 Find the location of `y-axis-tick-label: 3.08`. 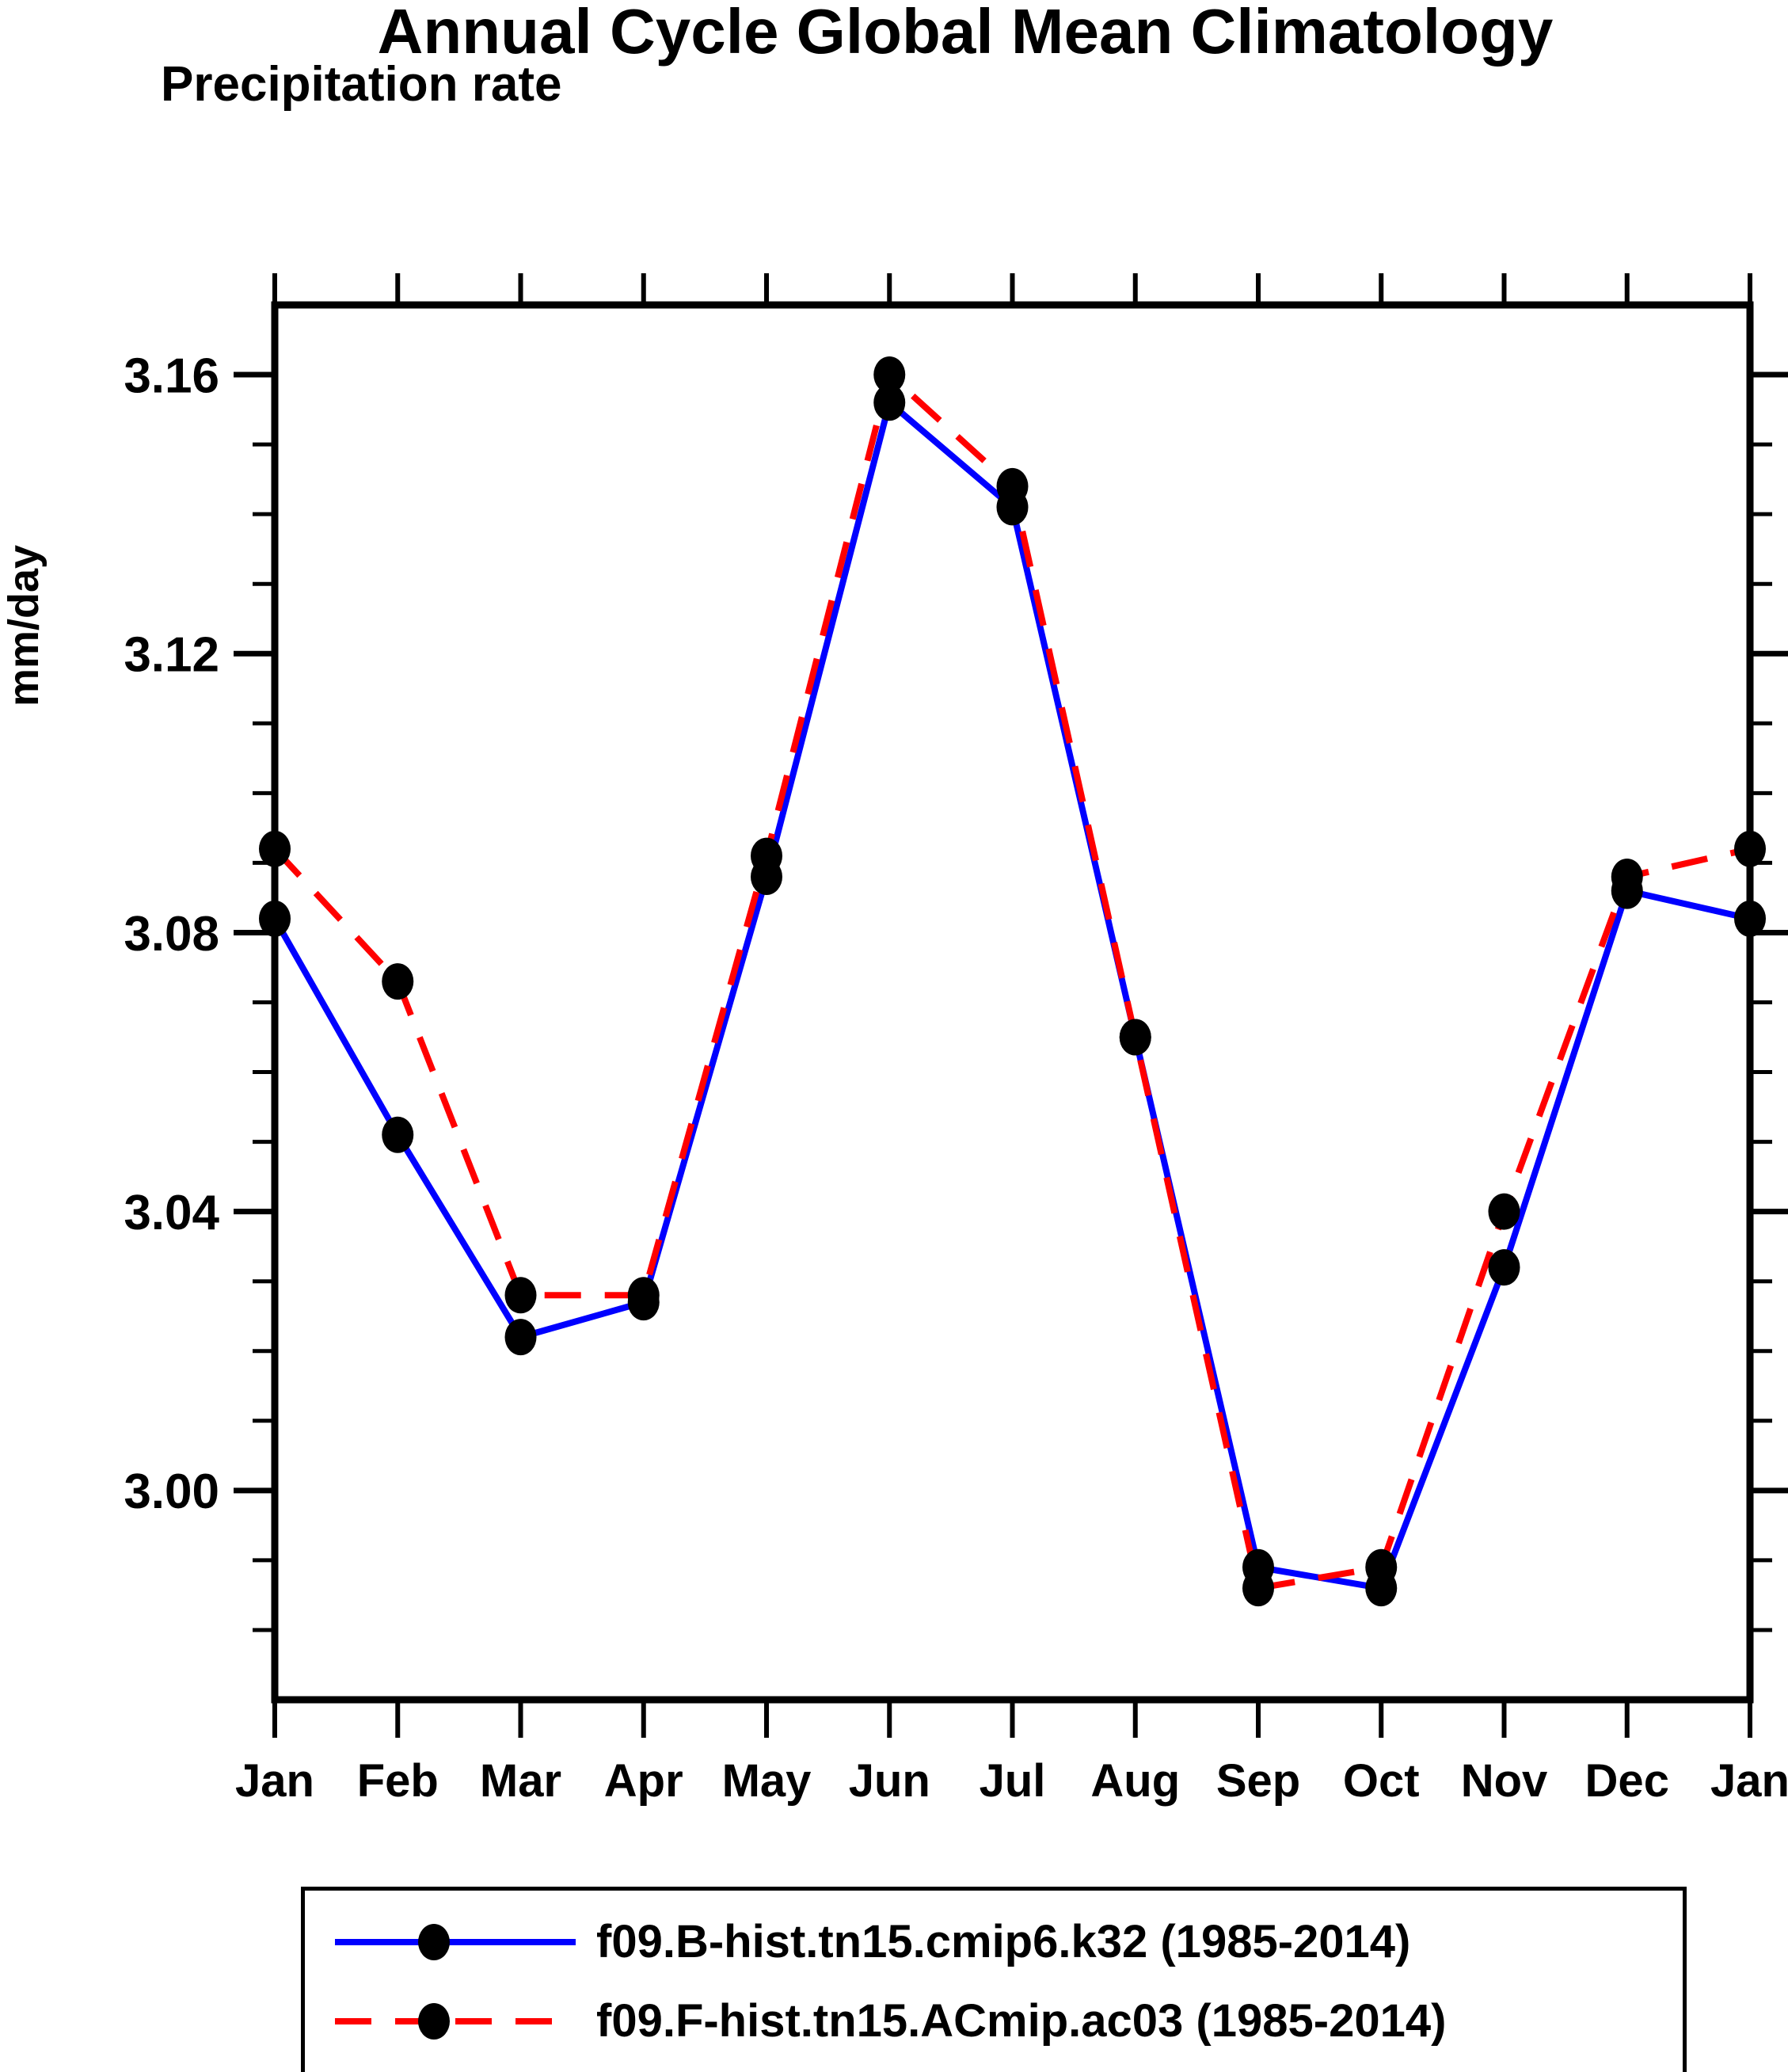

y-axis-tick-label: 3.08 is located at coordinates (171, 934).